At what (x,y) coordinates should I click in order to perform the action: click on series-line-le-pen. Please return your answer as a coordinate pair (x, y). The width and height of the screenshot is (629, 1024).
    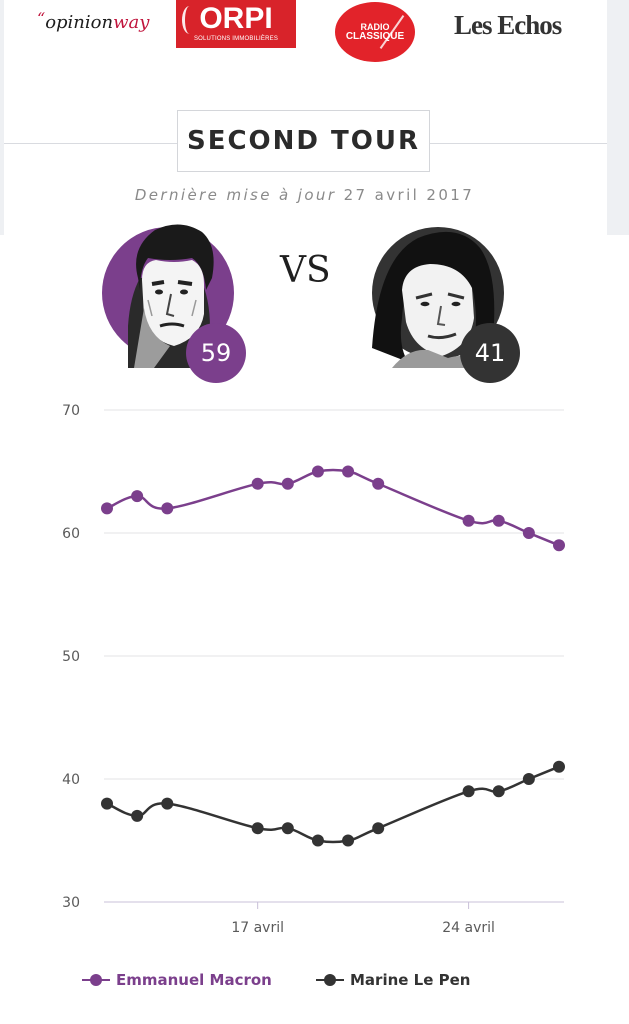
    Looking at the image, I should click on (333, 804).